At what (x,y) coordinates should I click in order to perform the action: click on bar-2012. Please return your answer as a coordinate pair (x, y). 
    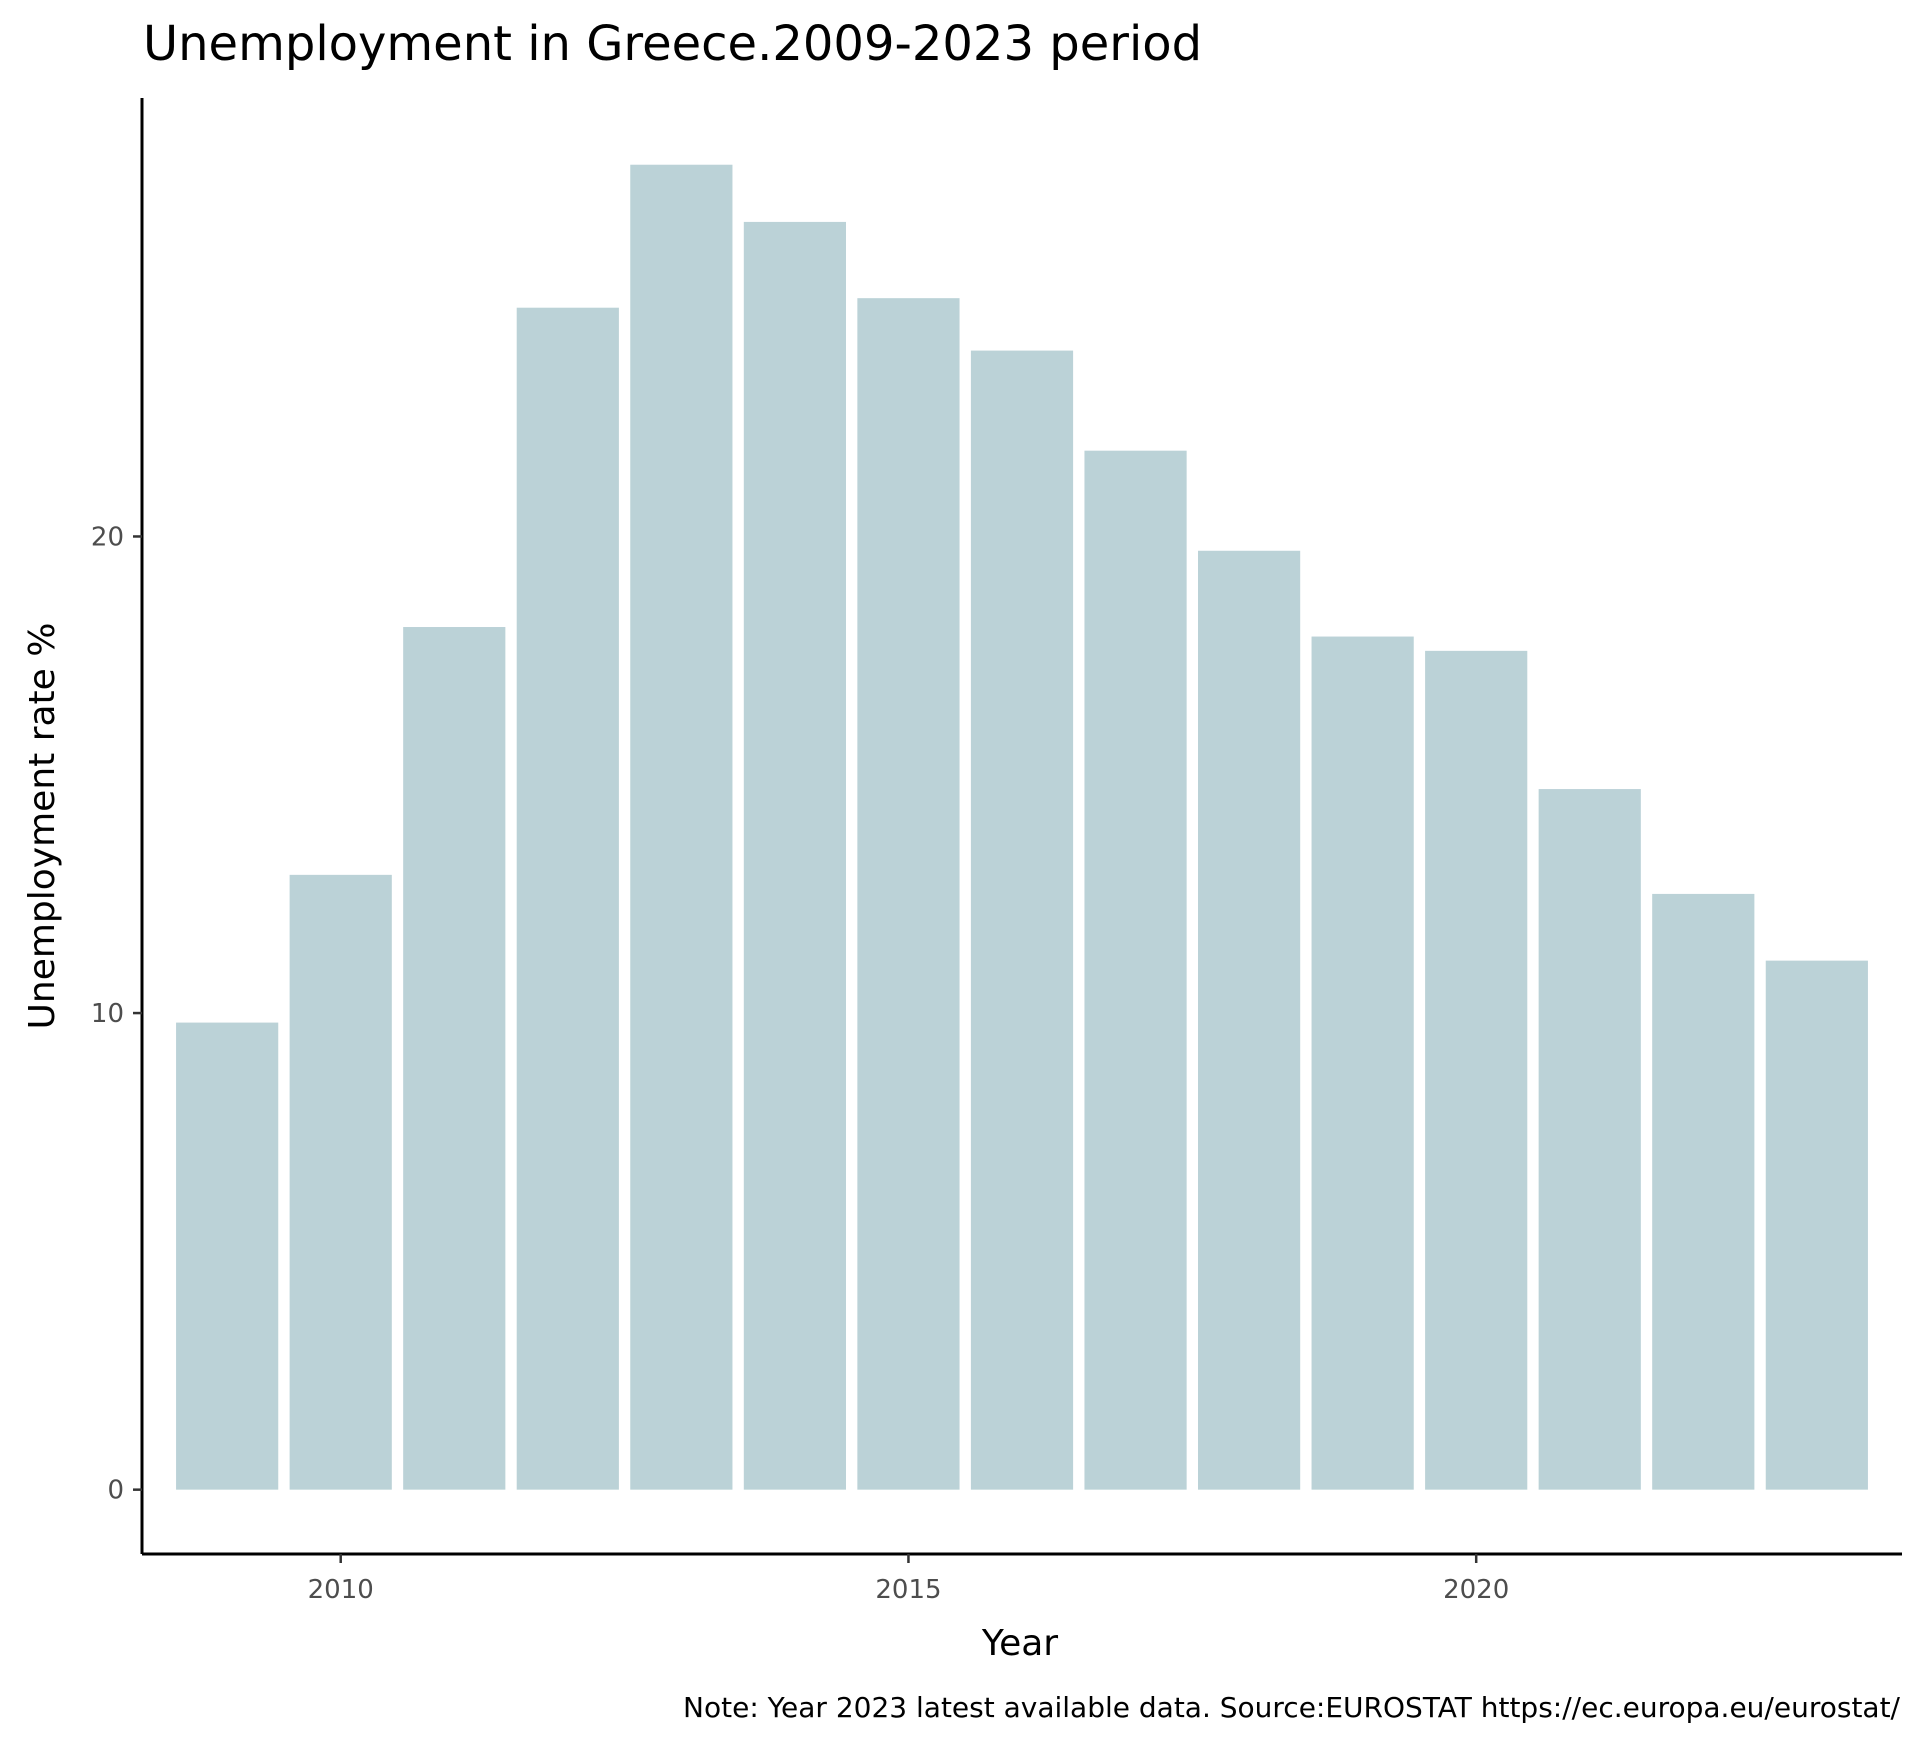
    Looking at the image, I should click on (567, 898).